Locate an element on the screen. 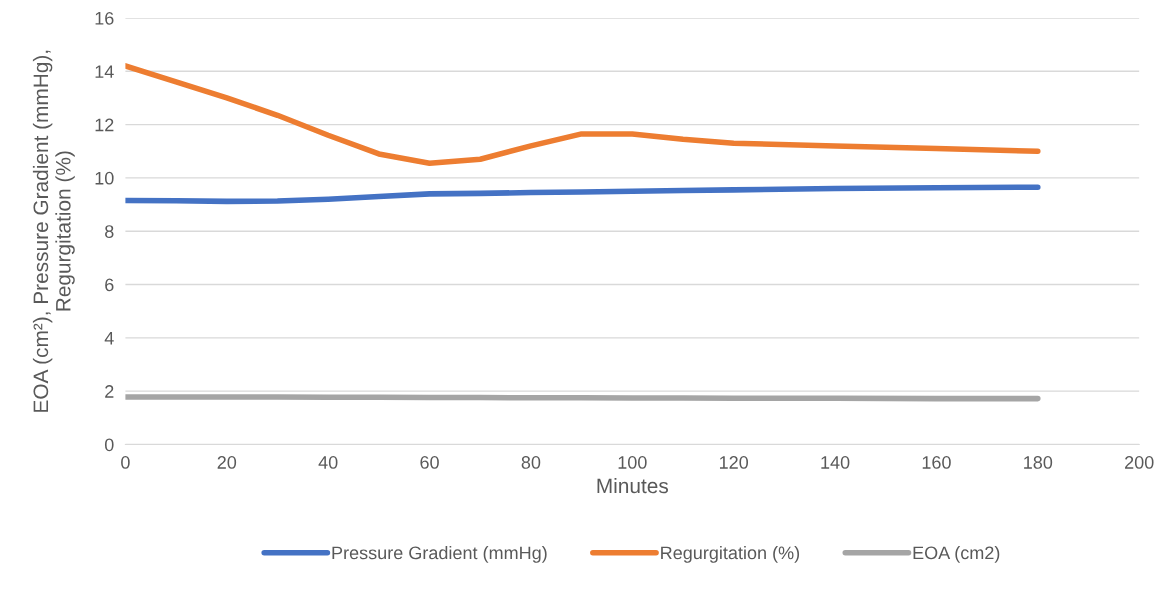  x-tick-label: 140 is located at coordinates (835, 462).